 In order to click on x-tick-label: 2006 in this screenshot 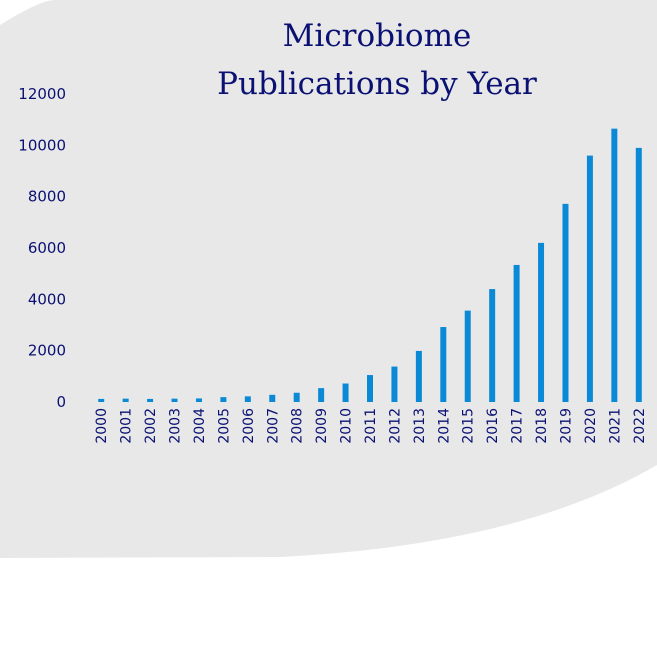, I will do `click(249, 426)`.